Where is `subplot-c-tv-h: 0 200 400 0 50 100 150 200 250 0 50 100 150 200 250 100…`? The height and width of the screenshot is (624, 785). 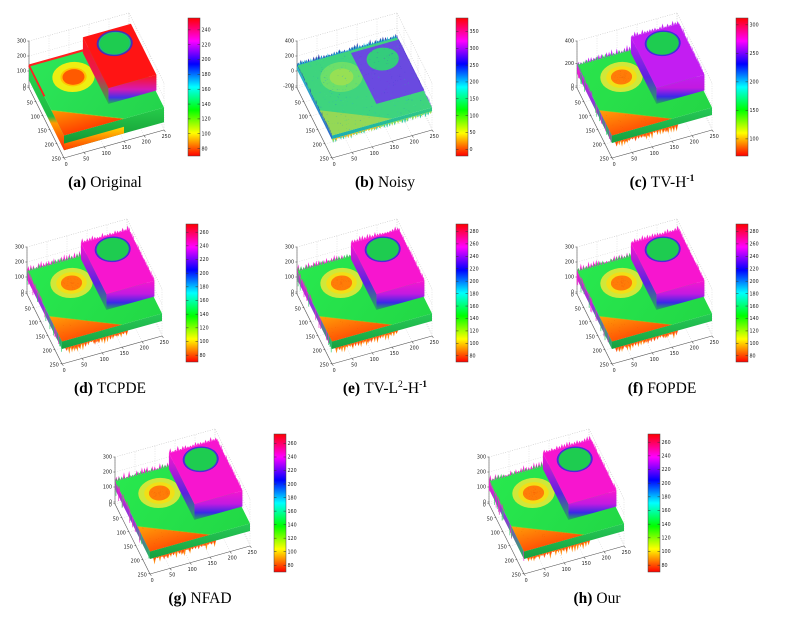 subplot-c-tv-h: 0 200 400 0 50 100 150 200 250 0 50 100 150 200 250 100… is located at coordinates (667, 106).